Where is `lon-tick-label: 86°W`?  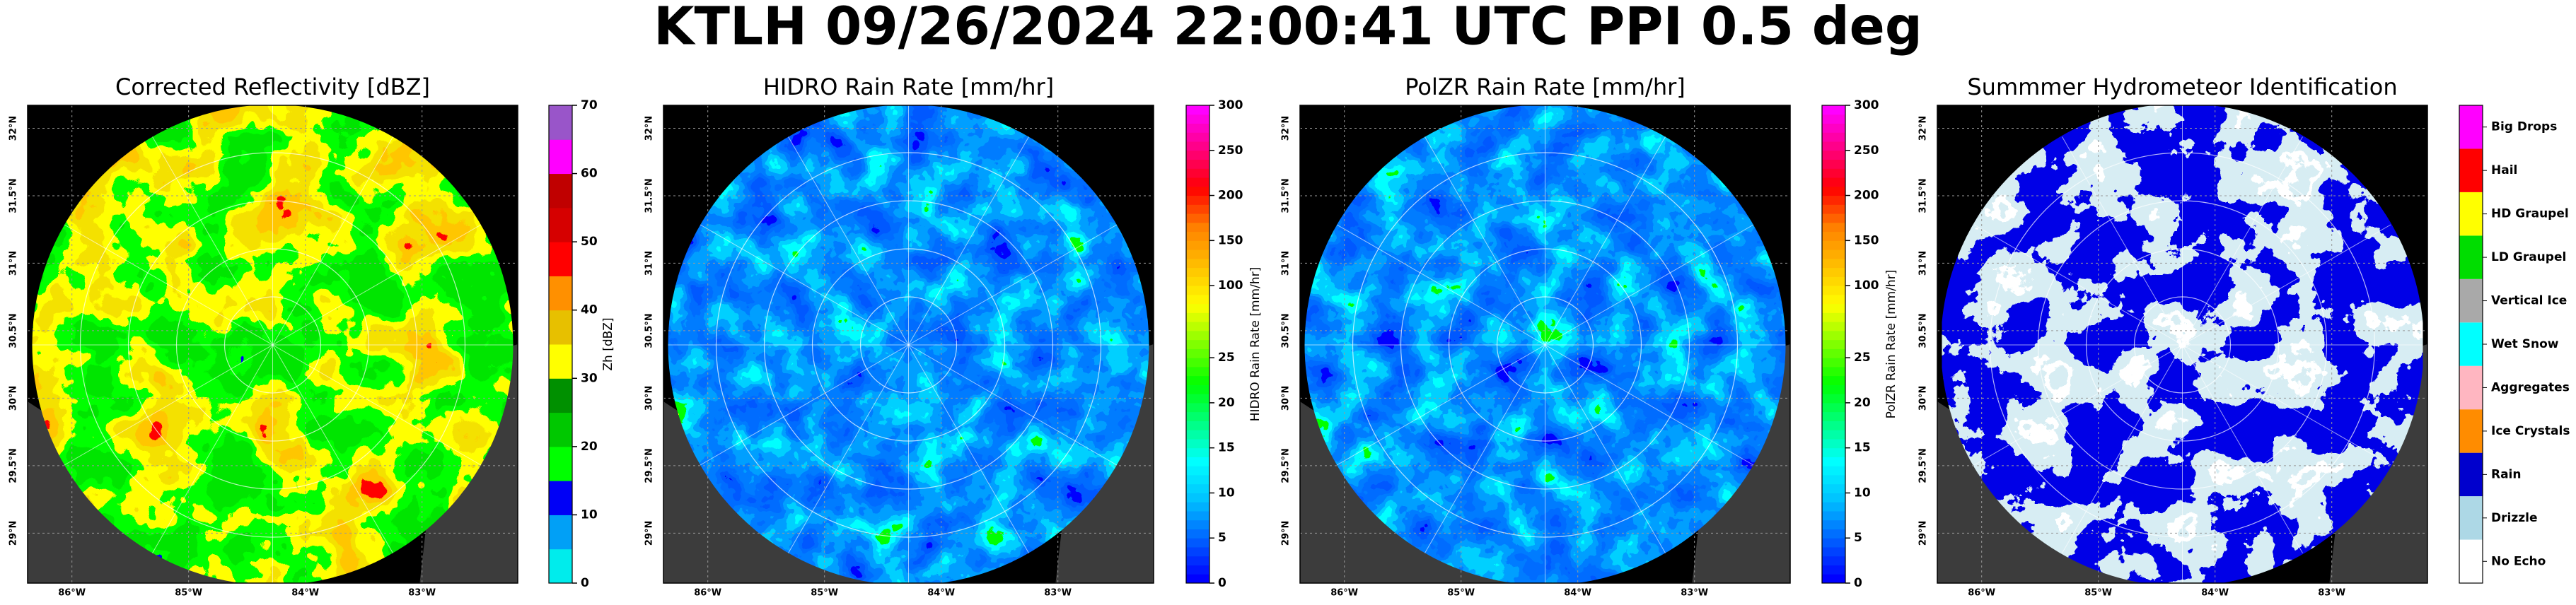
lon-tick-label: 86°W is located at coordinates (1981, 593).